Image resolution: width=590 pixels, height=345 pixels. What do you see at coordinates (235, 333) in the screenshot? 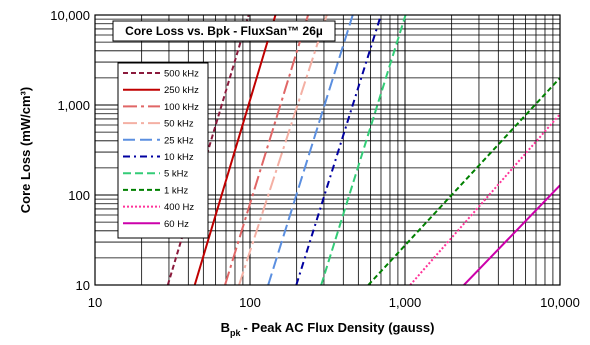
I see `x-axis-title-subscript: pk` at bounding box center [235, 333].